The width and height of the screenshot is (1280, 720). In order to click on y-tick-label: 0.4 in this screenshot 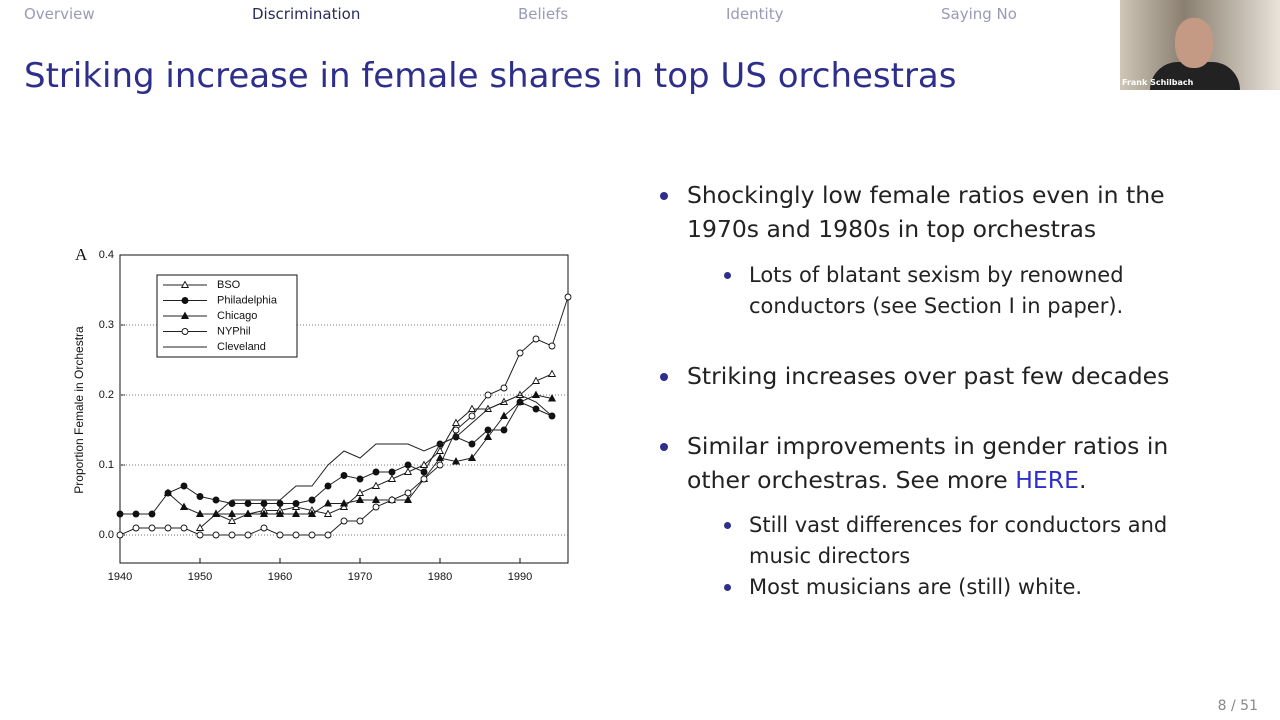, I will do `click(106, 255)`.